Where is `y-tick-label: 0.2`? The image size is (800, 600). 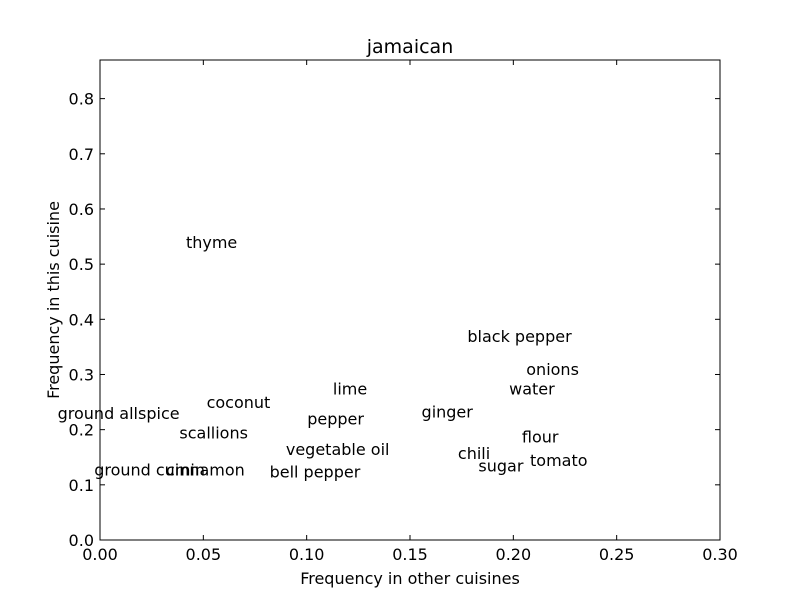
y-tick-label: 0.2 is located at coordinates (81, 430).